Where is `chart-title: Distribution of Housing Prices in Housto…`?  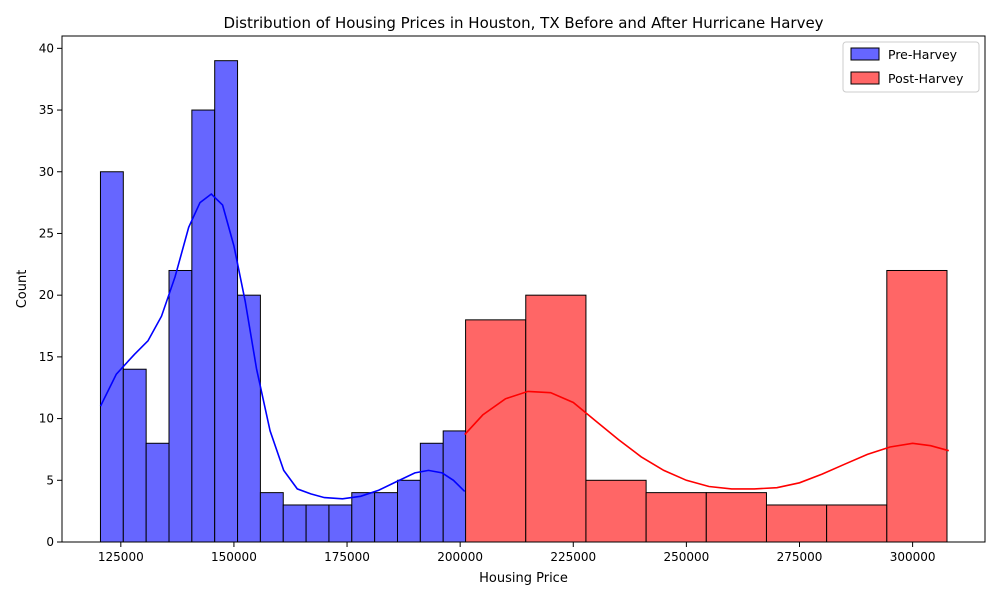 chart-title: Distribution of Housing Prices in Housto… is located at coordinates (523, 23).